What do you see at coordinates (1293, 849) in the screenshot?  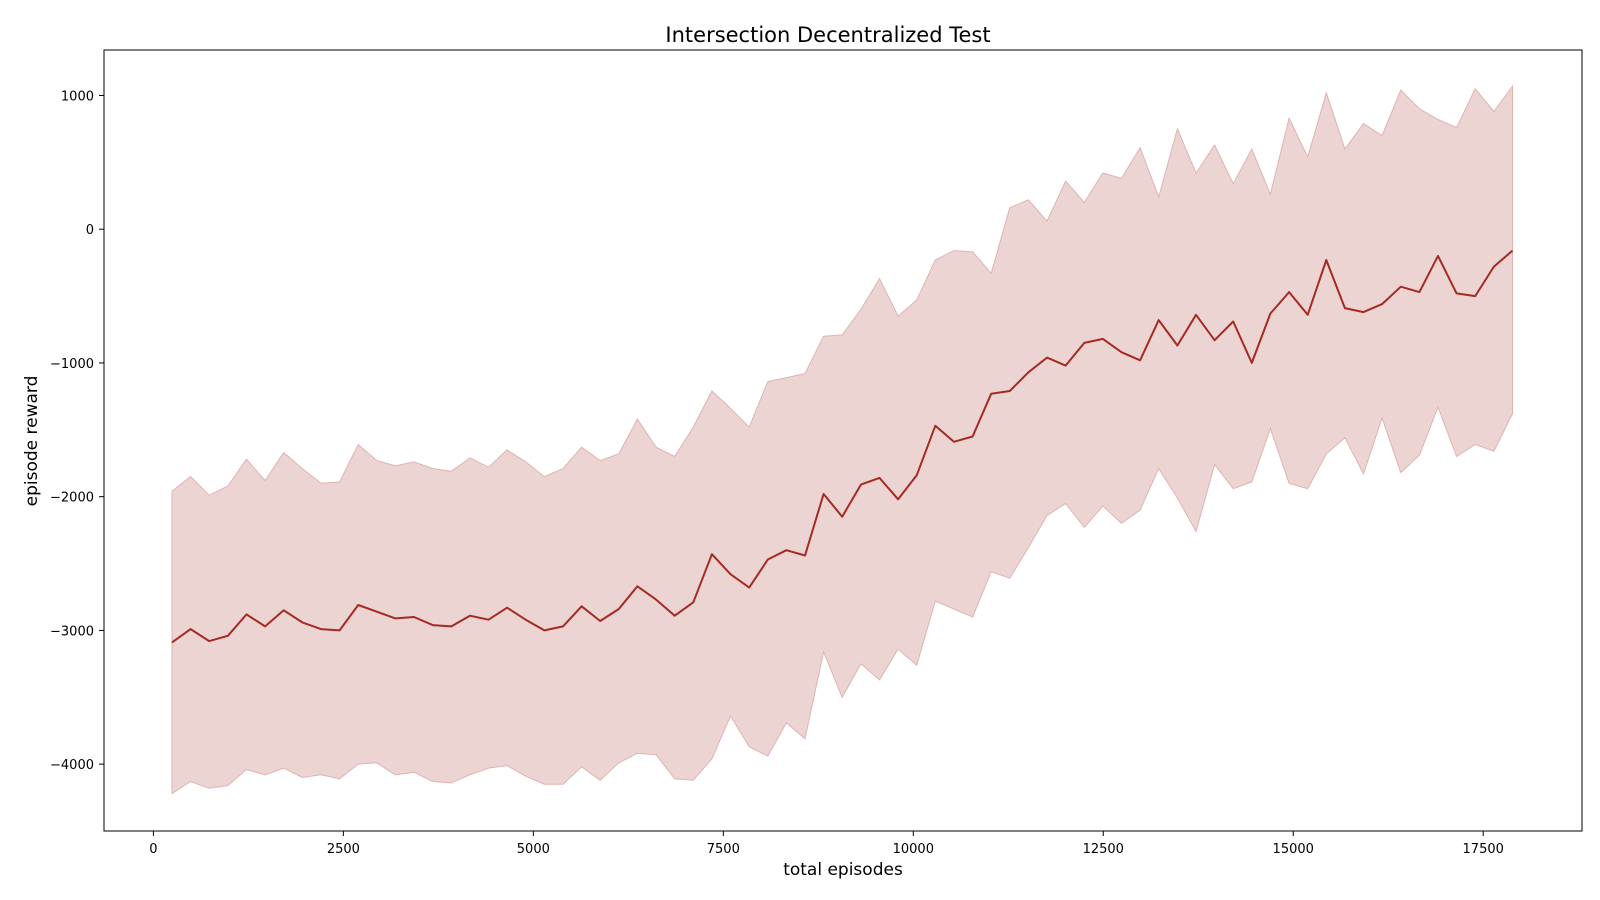 I see `x-tick-label: 15000` at bounding box center [1293, 849].